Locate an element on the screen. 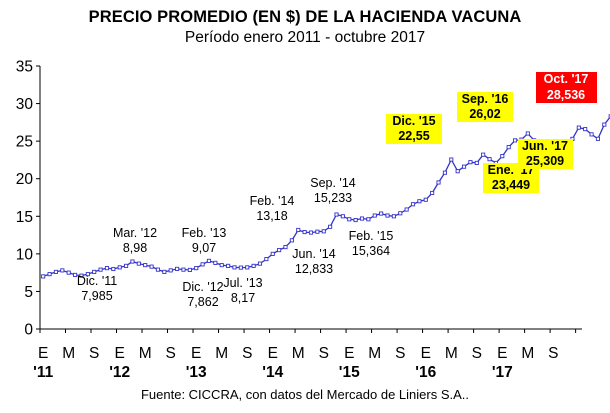  annotation-date: Jun. '17 is located at coordinates (545, 146).